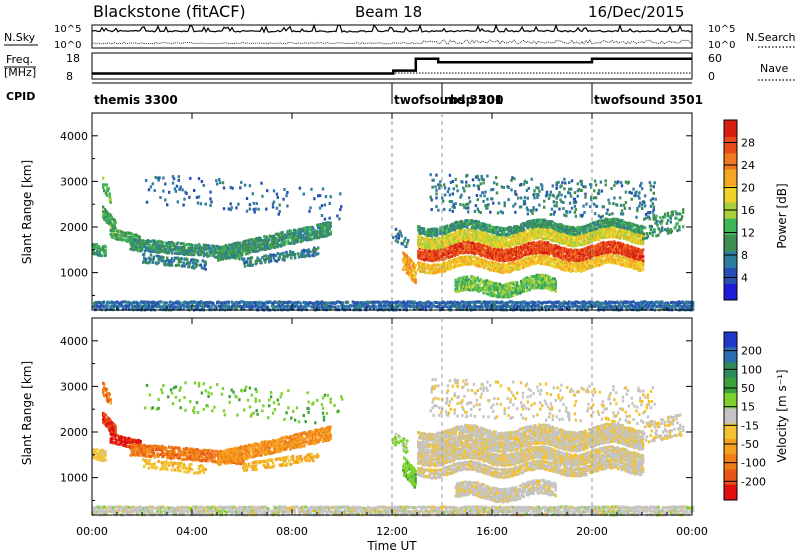 This screenshot has height=554, width=800. I want to click on noise-traces, so click(392, 34).